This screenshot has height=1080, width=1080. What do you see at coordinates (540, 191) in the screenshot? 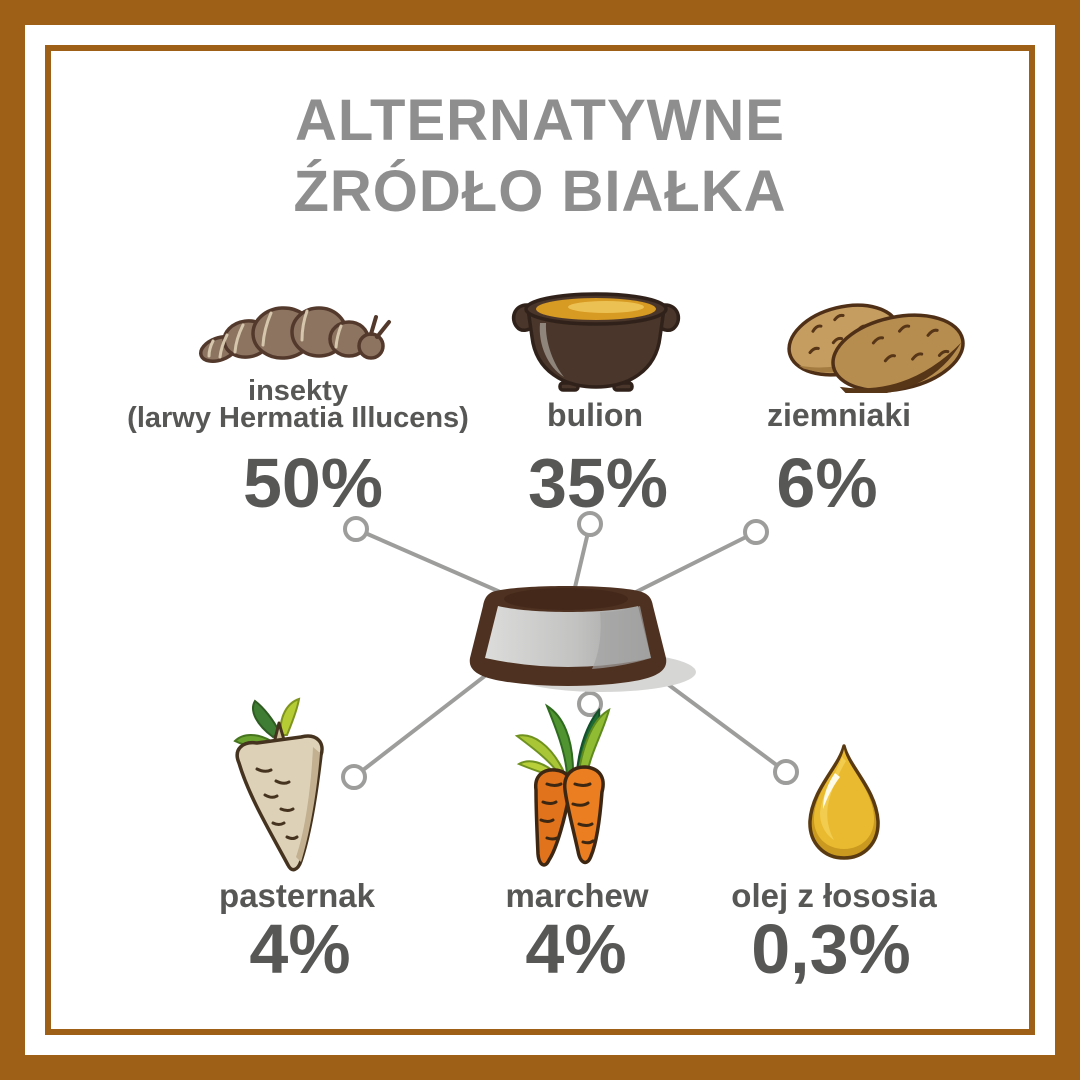
I see `title-line-2: ŹRÓDŁO BIAŁKA` at bounding box center [540, 191].